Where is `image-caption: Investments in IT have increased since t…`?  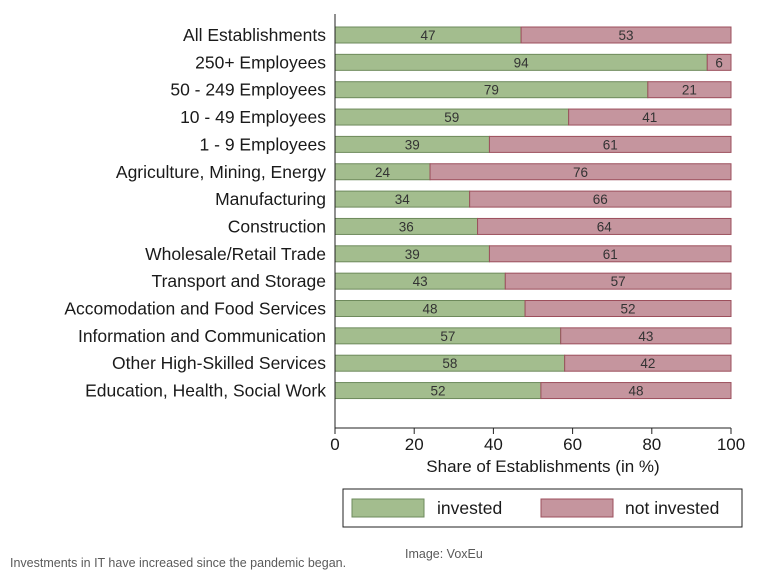
image-caption: Investments in IT have increased since t… is located at coordinates (178, 563).